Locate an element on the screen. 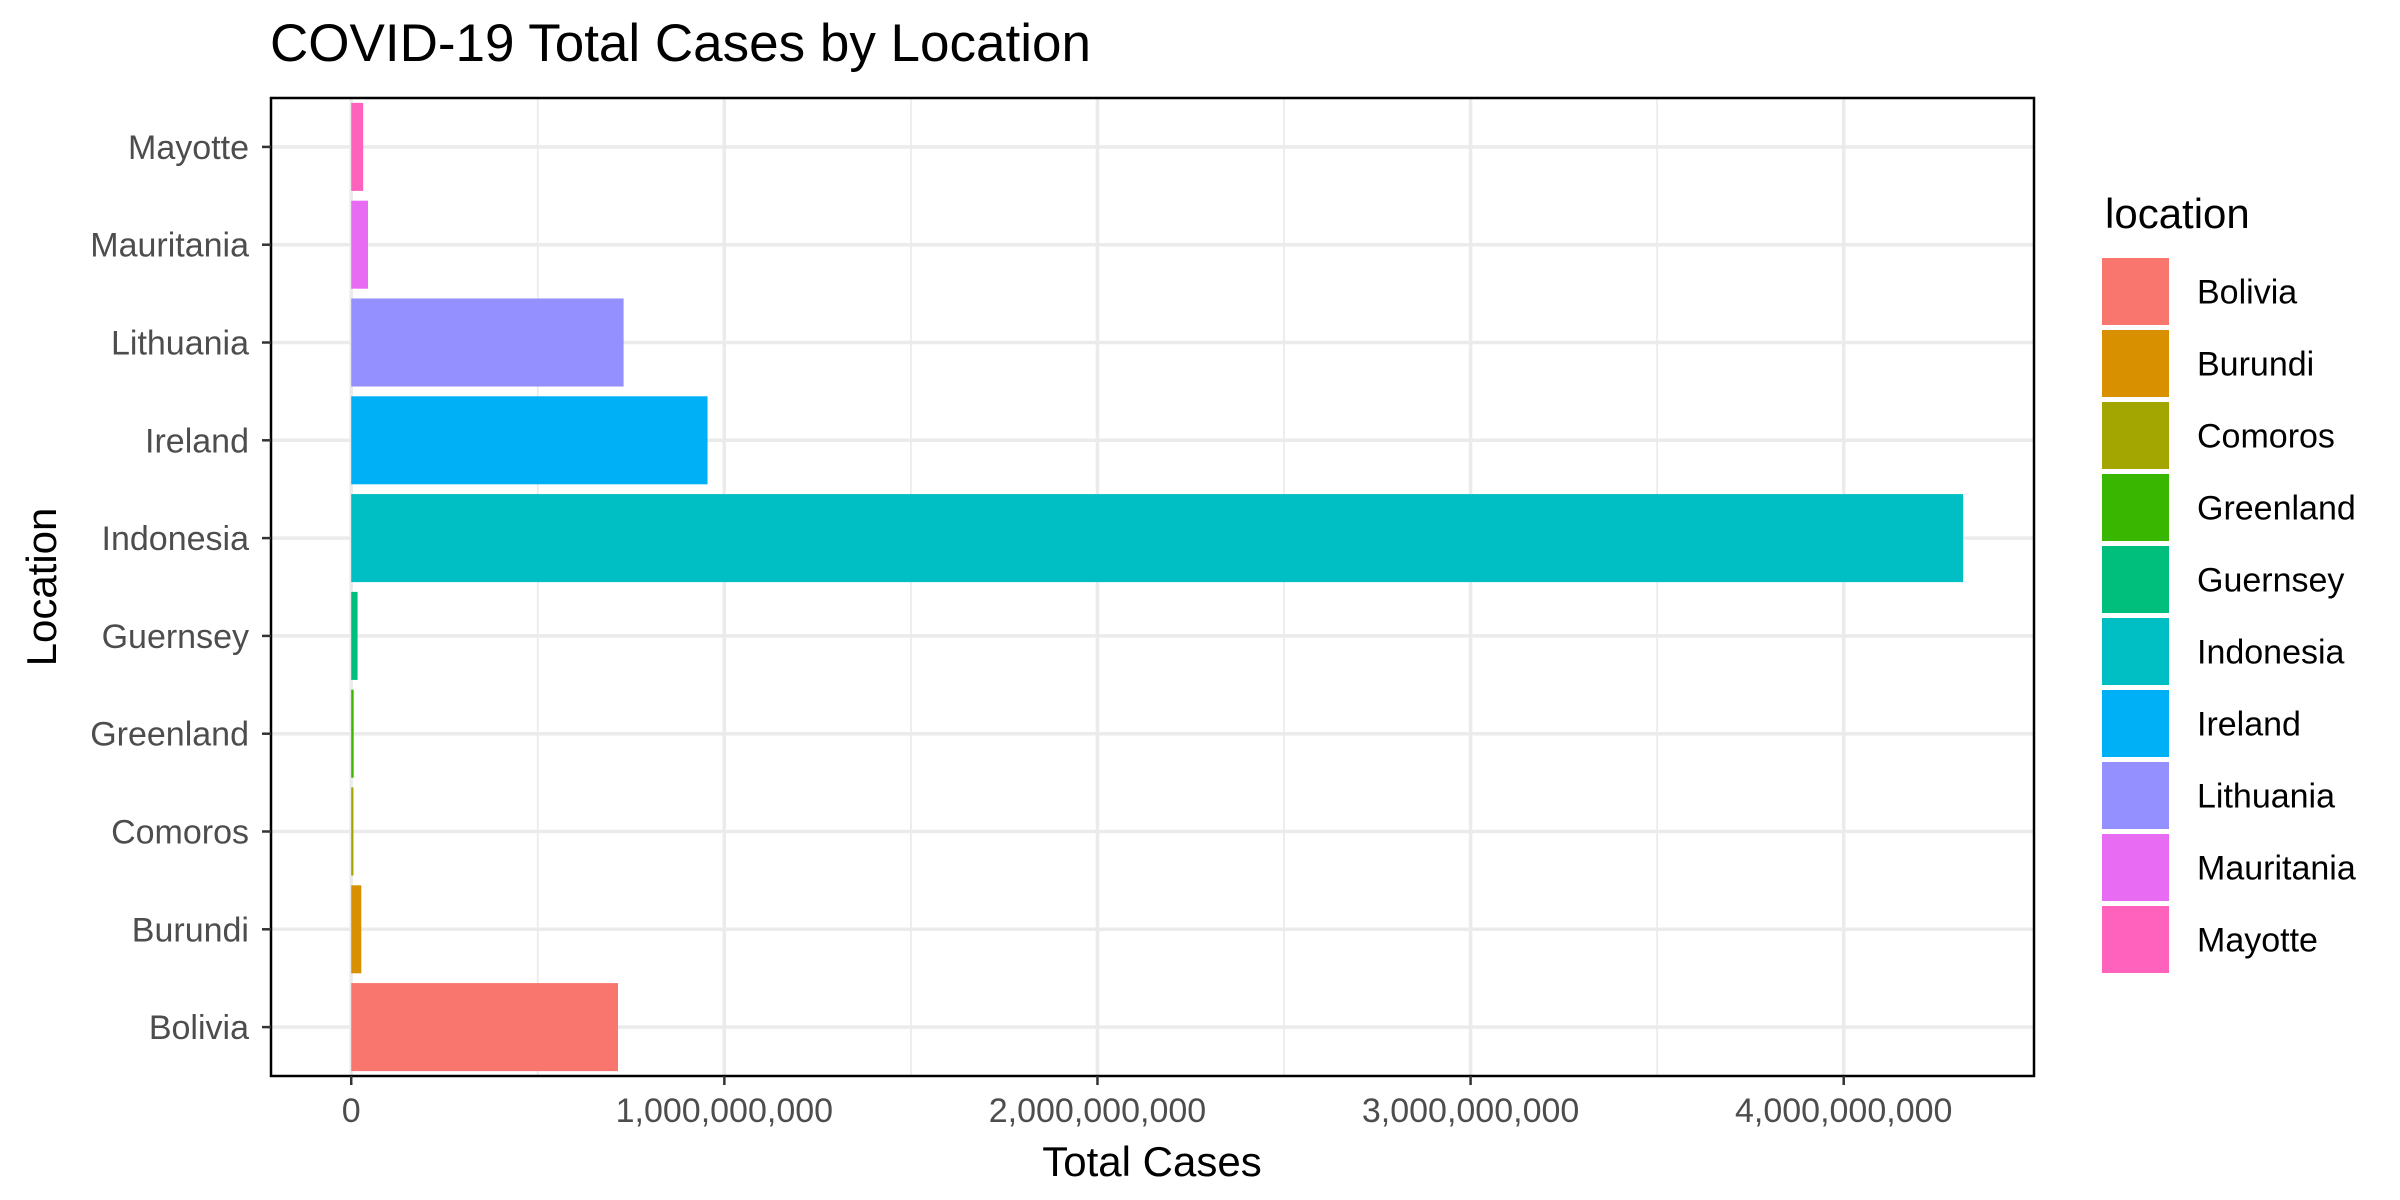 The height and width of the screenshot is (1200, 2400). bar-greenland is located at coordinates (352, 733).